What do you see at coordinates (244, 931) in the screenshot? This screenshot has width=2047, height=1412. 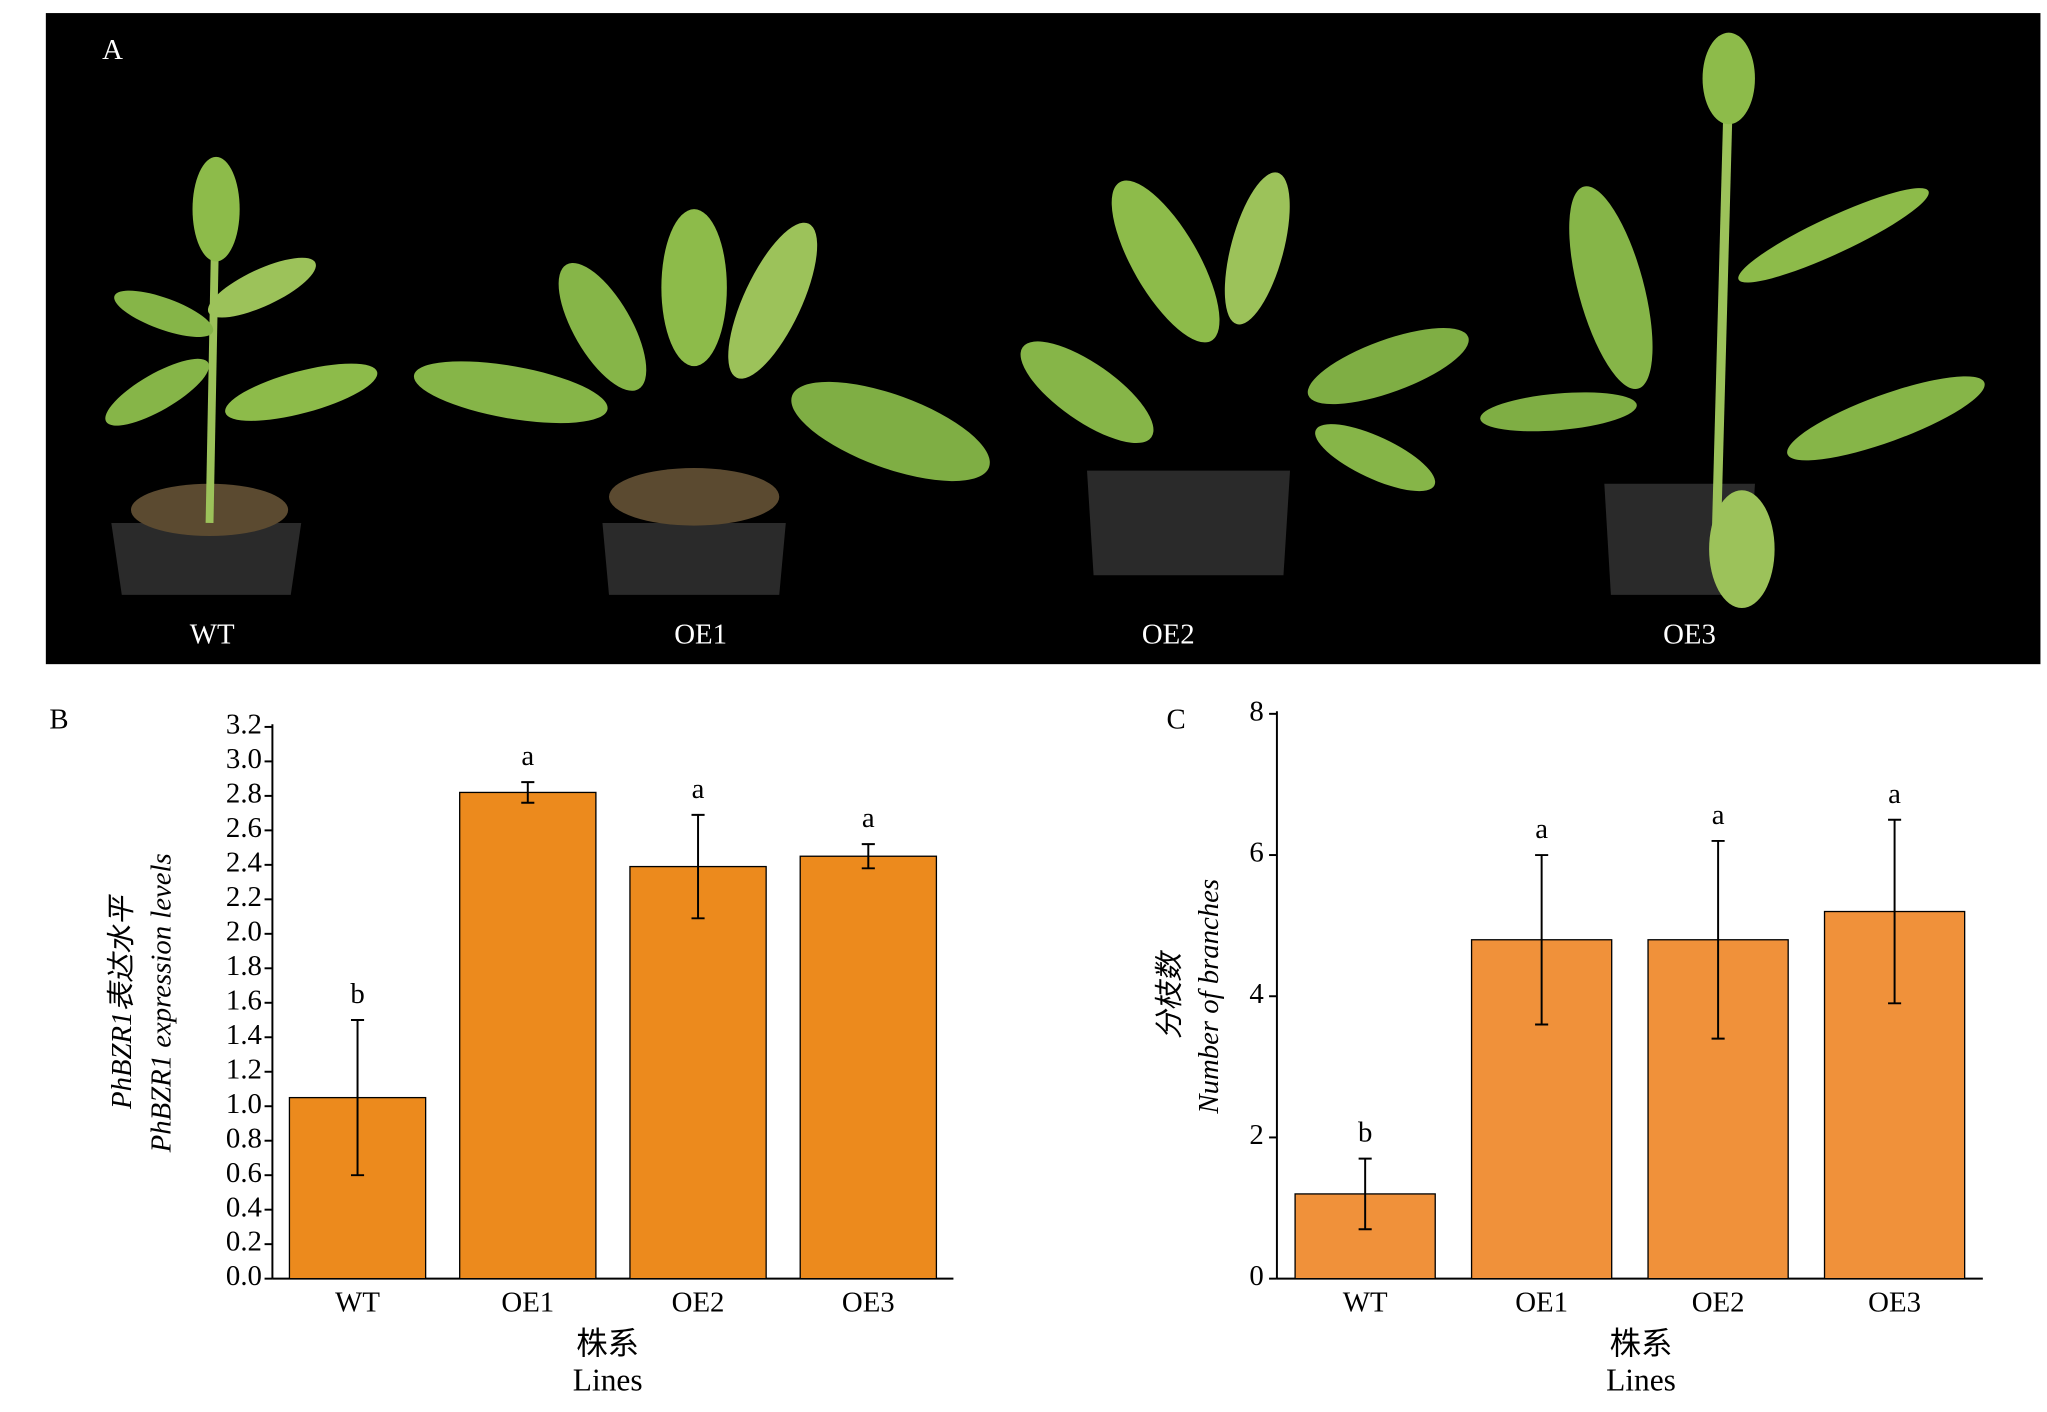 I see `y-tick-label: 2.0` at bounding box center [244, 931].